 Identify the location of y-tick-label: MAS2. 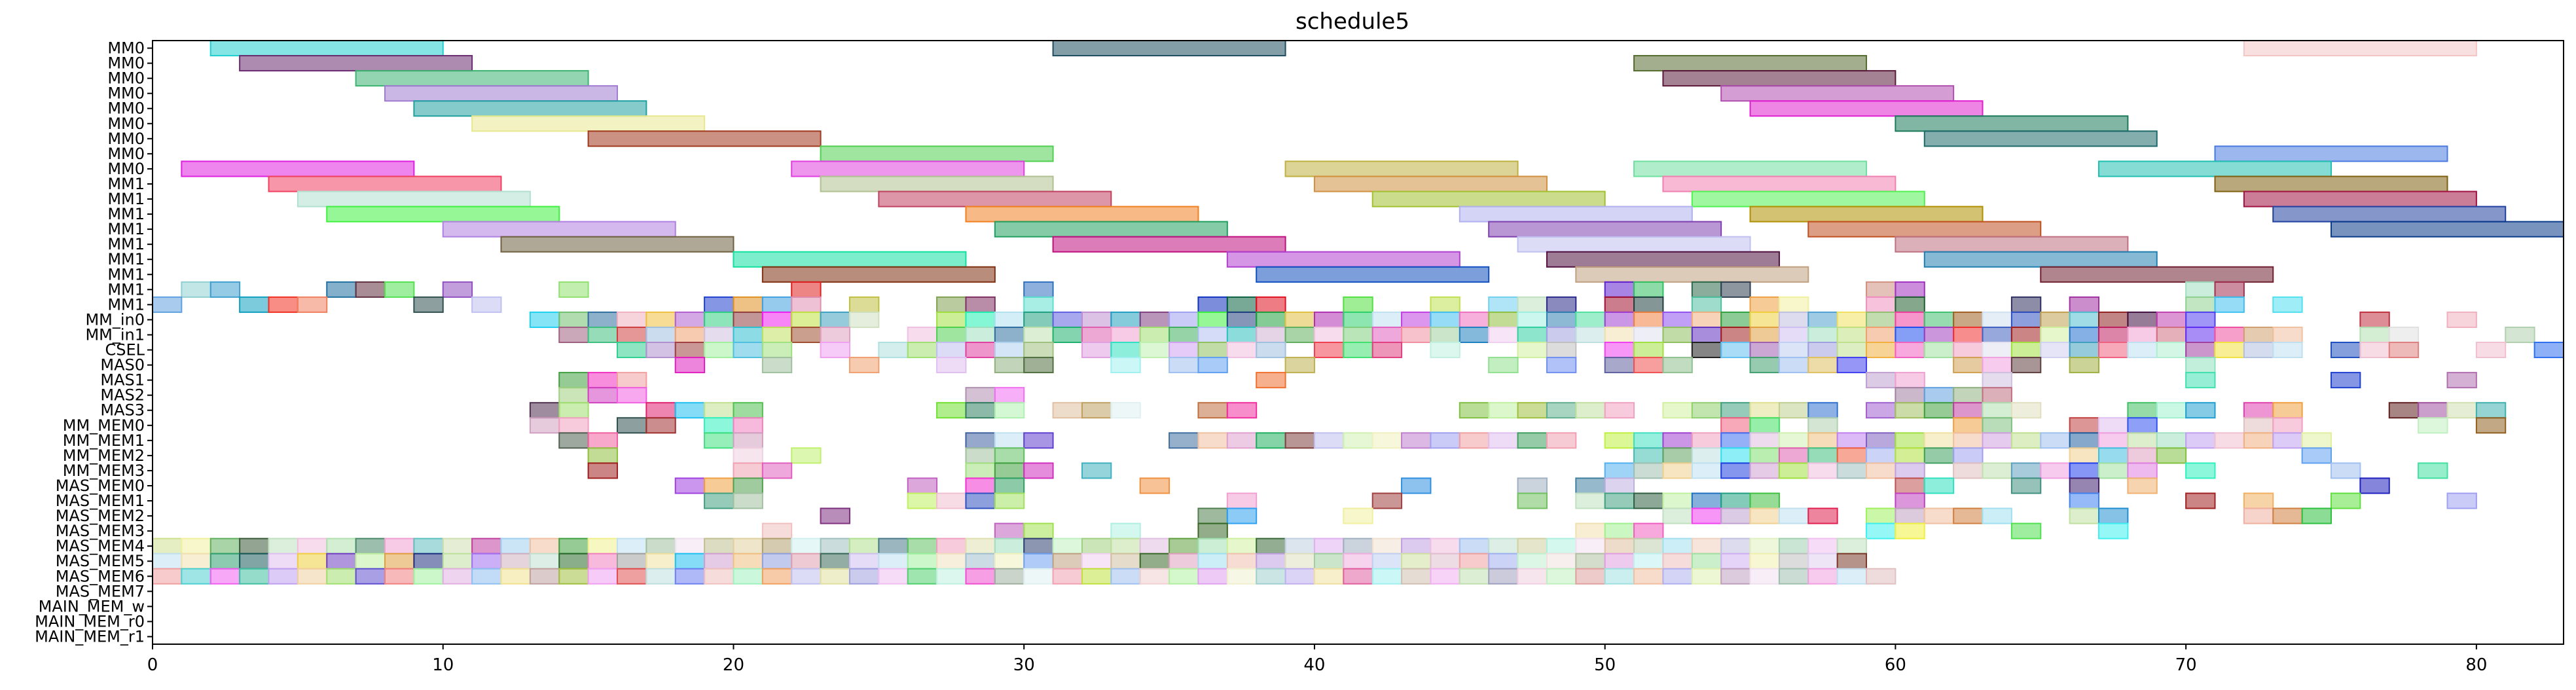
(122, 395).